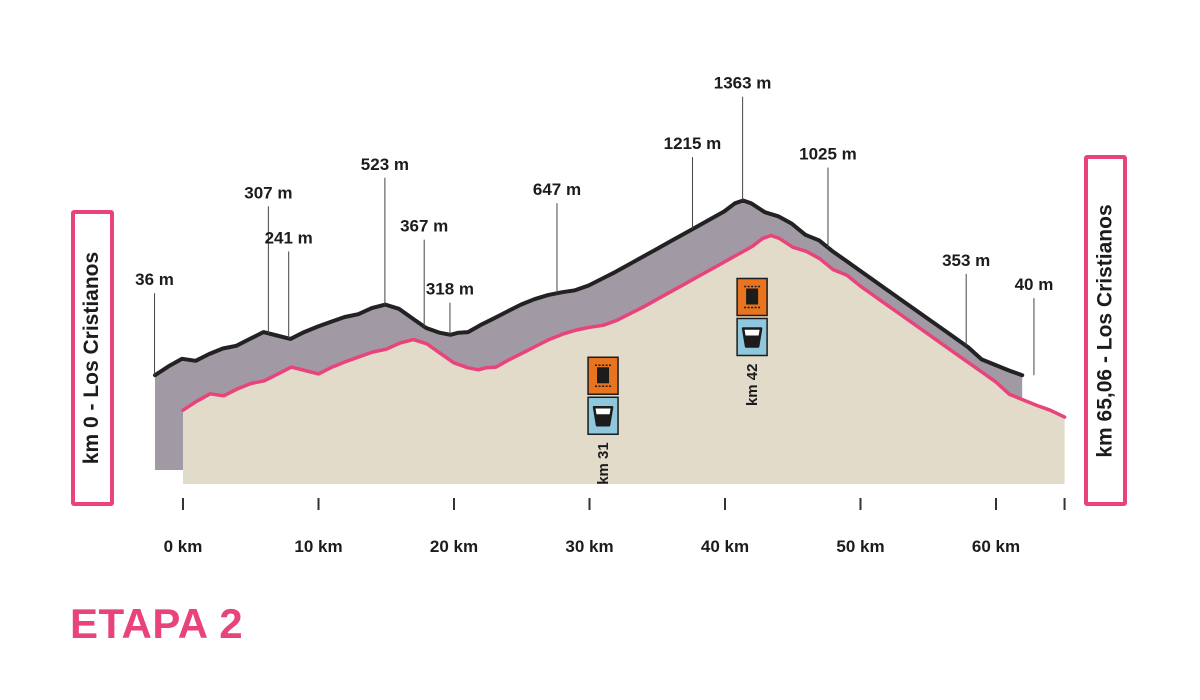 The height and width of the screenshot is (700, 1200). Describe the element at coordinates (589, 546) in the screenshot. I see `x-tick-label: 30 km` at that location.